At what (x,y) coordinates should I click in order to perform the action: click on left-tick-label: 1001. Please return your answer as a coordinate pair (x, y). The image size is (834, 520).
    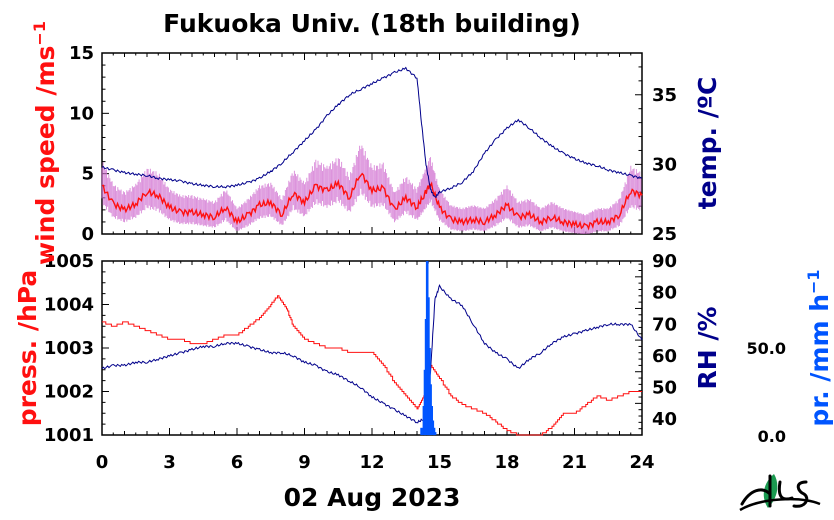
    Looking at the image, I should click on (69, 435).